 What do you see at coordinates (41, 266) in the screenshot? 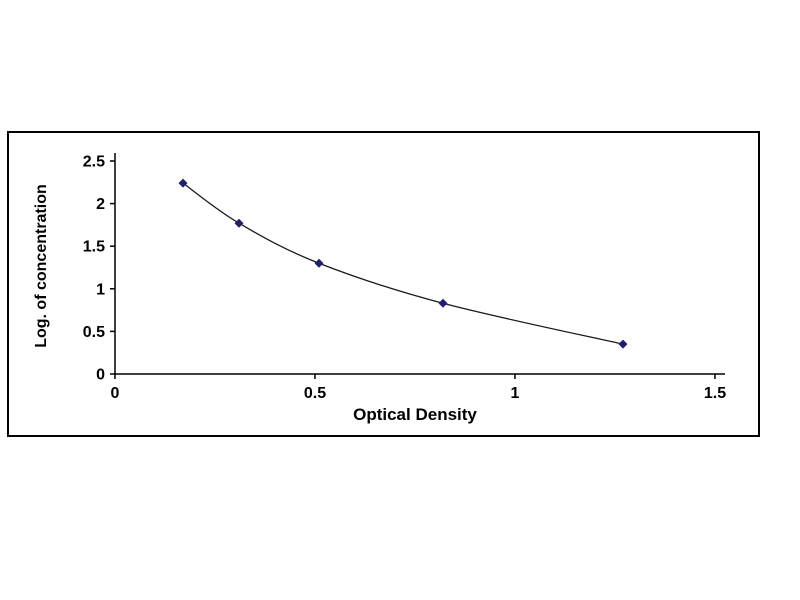
I see `y-axis-title: Log. of concentration` at bounding box center [41, 266].